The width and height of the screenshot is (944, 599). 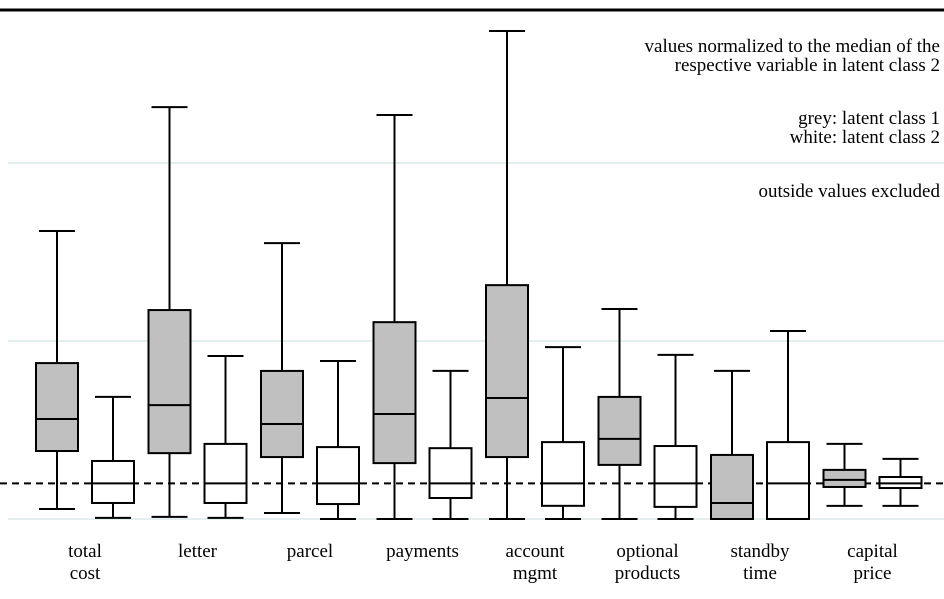 What do you see at coordinates (869, 118) in the screenshot?
I see `annotation: grey: latent class 1` at bounding box center [869, 118].